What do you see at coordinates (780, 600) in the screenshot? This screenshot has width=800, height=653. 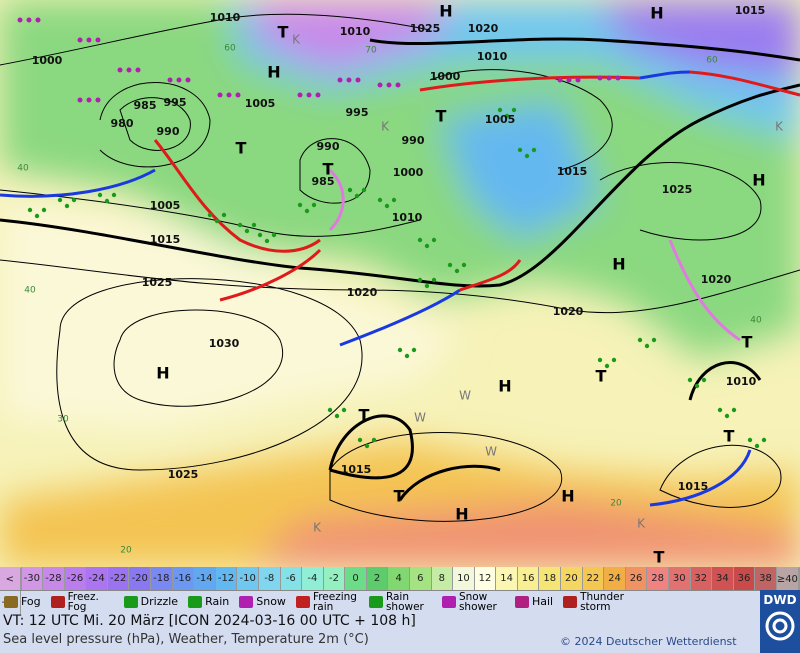 I see `logo-text: DWD` at bounding box center [780, 600].